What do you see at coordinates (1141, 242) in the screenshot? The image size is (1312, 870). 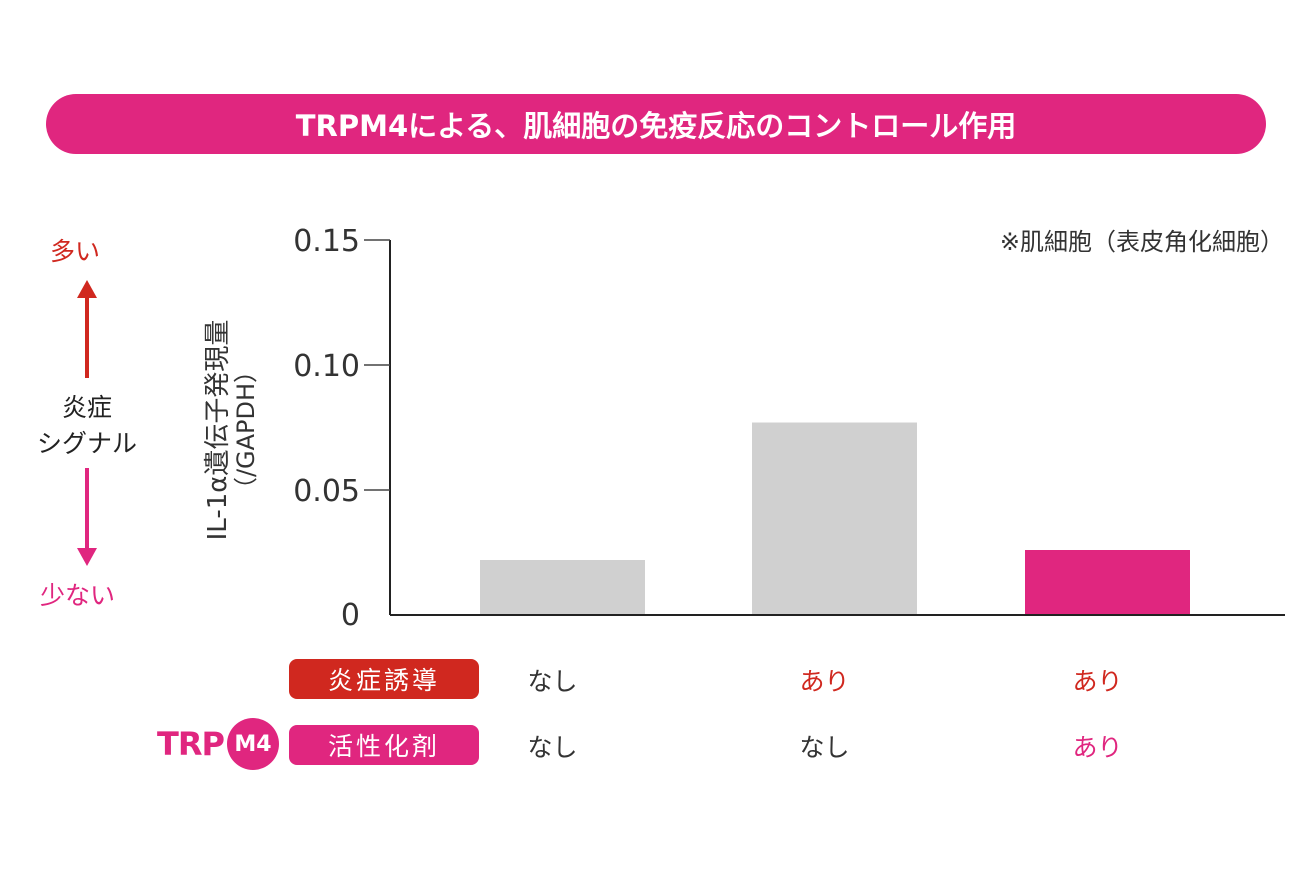 I see `cell-type-note: ※肌細胞（表皮角化細胞）` at bounding box center [1141, 242].